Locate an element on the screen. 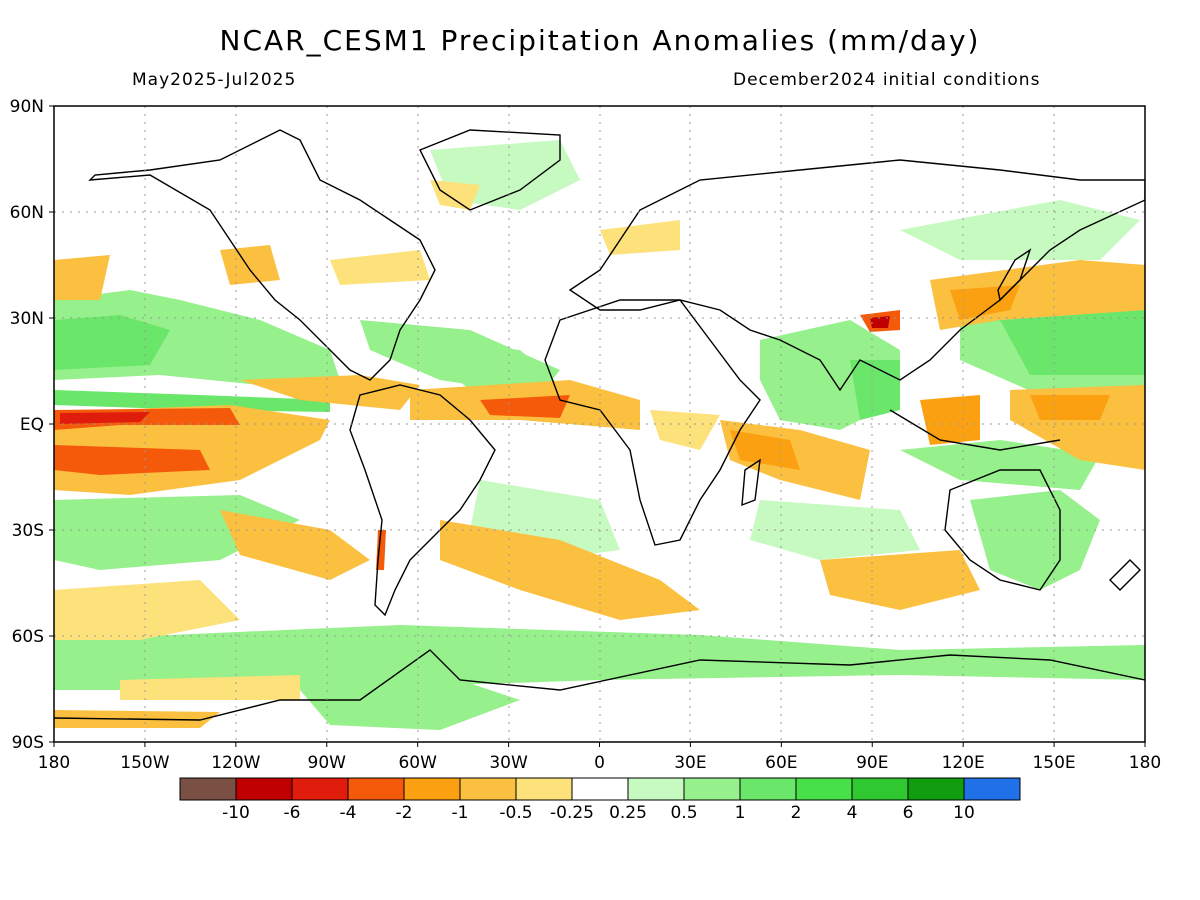  colorbar-label: 6 is located at coordinates (908, 813).